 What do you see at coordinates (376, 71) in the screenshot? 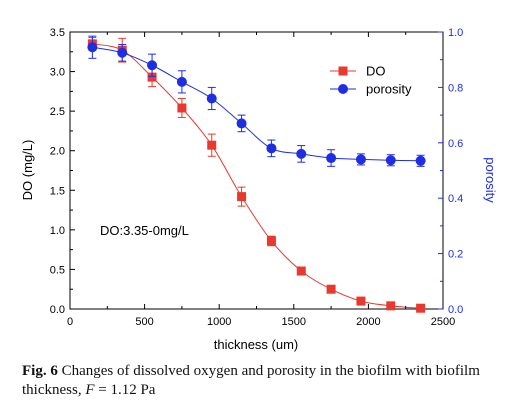
I see `legend-do-label: DO` at bounding box center [376, 71].